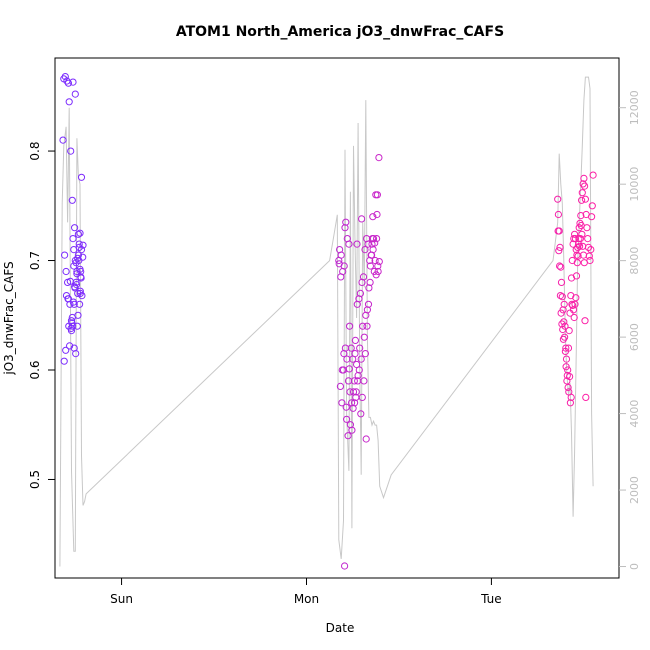 The height and width of the screenshot is (650, 650). What do you see at coordinates (306, 599) in the screenshot?
I see `x-tick-label: Mon` at bounding box center [306, 599].